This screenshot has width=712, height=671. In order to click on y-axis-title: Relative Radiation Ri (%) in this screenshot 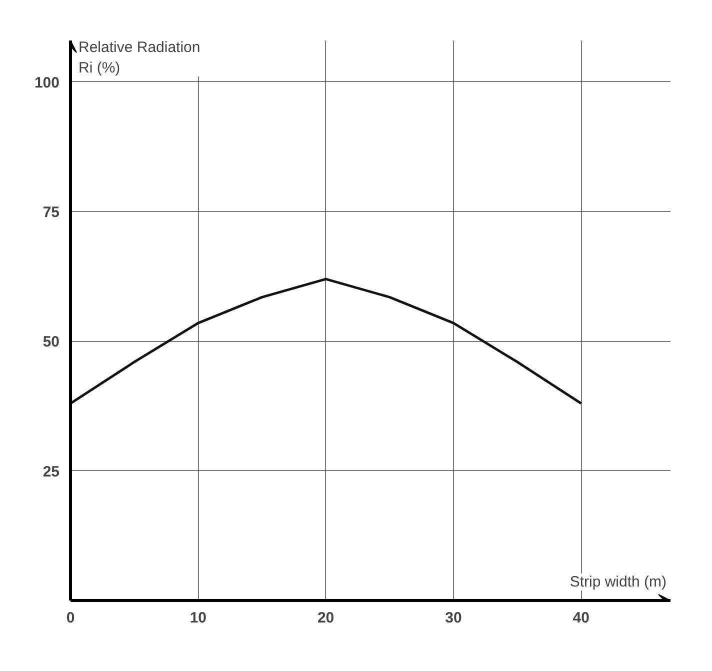, I will do `click(139, 57)`.